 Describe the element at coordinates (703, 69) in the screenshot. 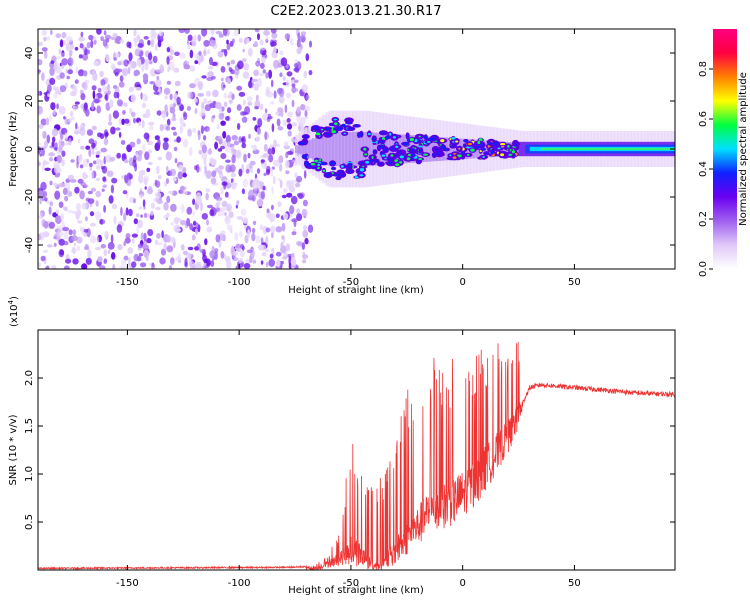

I see `colorbar-tick-label: 0.8` at that location.